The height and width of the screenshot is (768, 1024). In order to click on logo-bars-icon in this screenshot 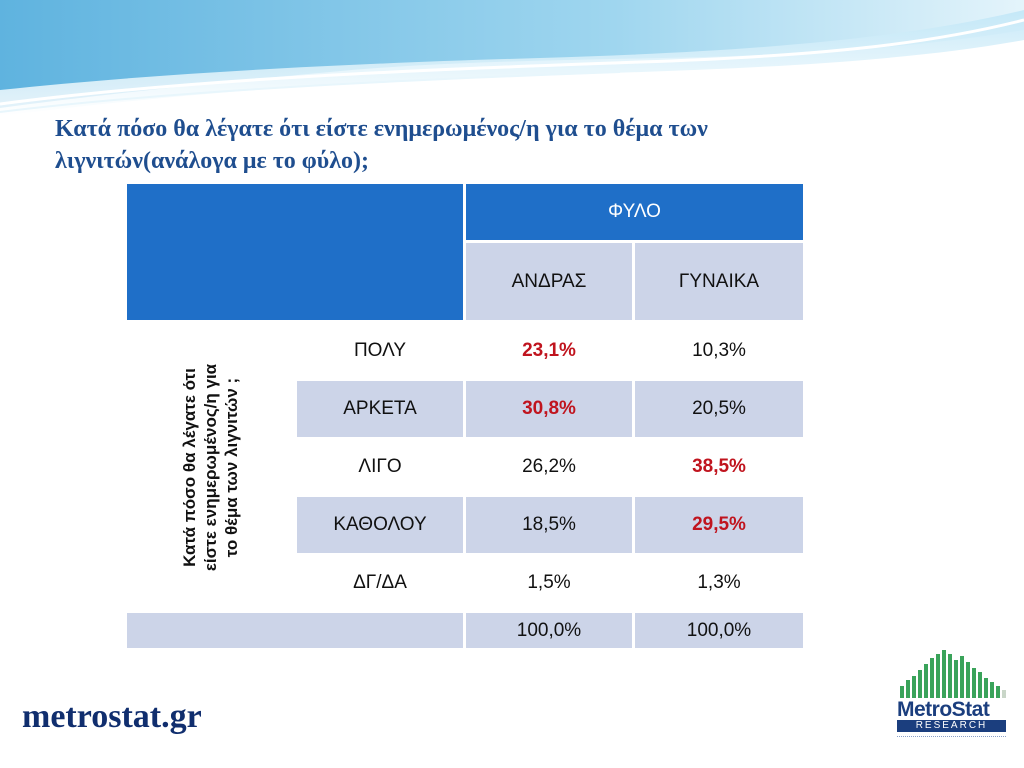, I will do `click(953, 674)`.